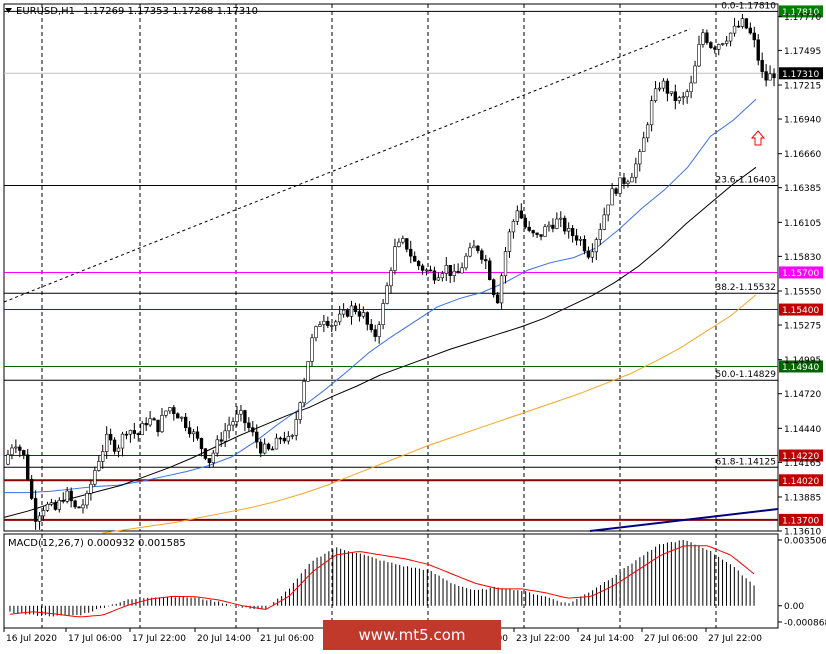 The width and height of the screenshot is (826, 654). Describe the element at coordinates (95, 639) in the screenshot. I see `time-tick-label: 17 Jul 06:00` at that location.